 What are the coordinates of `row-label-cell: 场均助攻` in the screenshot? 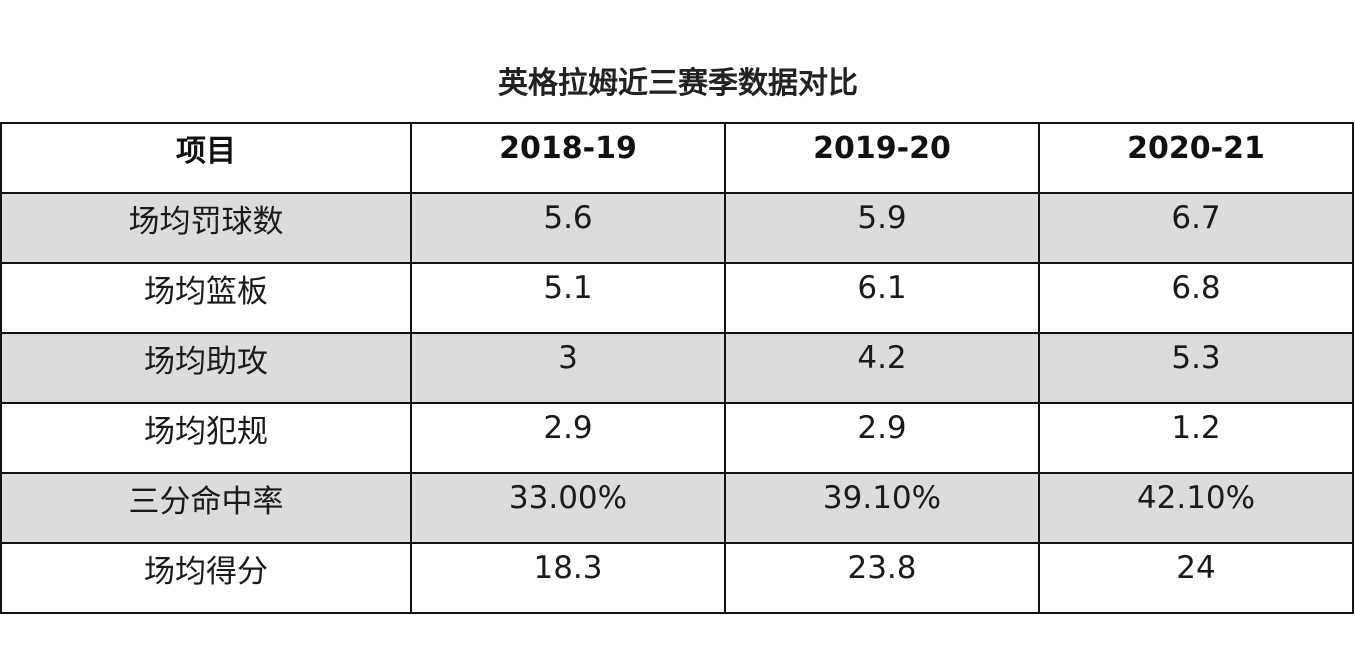 It's located at (206, 368).